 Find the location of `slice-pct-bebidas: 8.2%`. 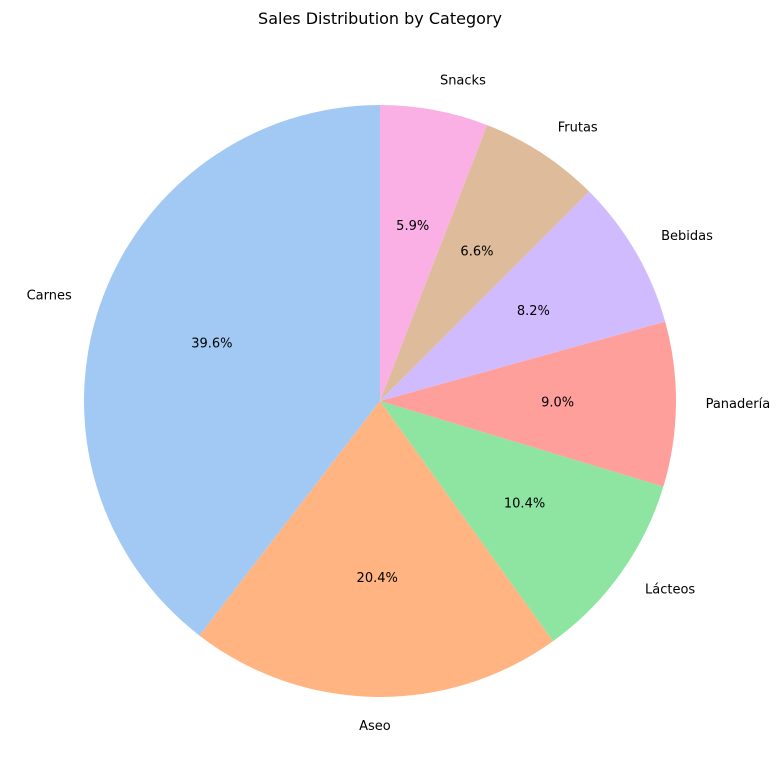

slice-pct-bebidas: 8.2% is located at coordinates (533, 311).